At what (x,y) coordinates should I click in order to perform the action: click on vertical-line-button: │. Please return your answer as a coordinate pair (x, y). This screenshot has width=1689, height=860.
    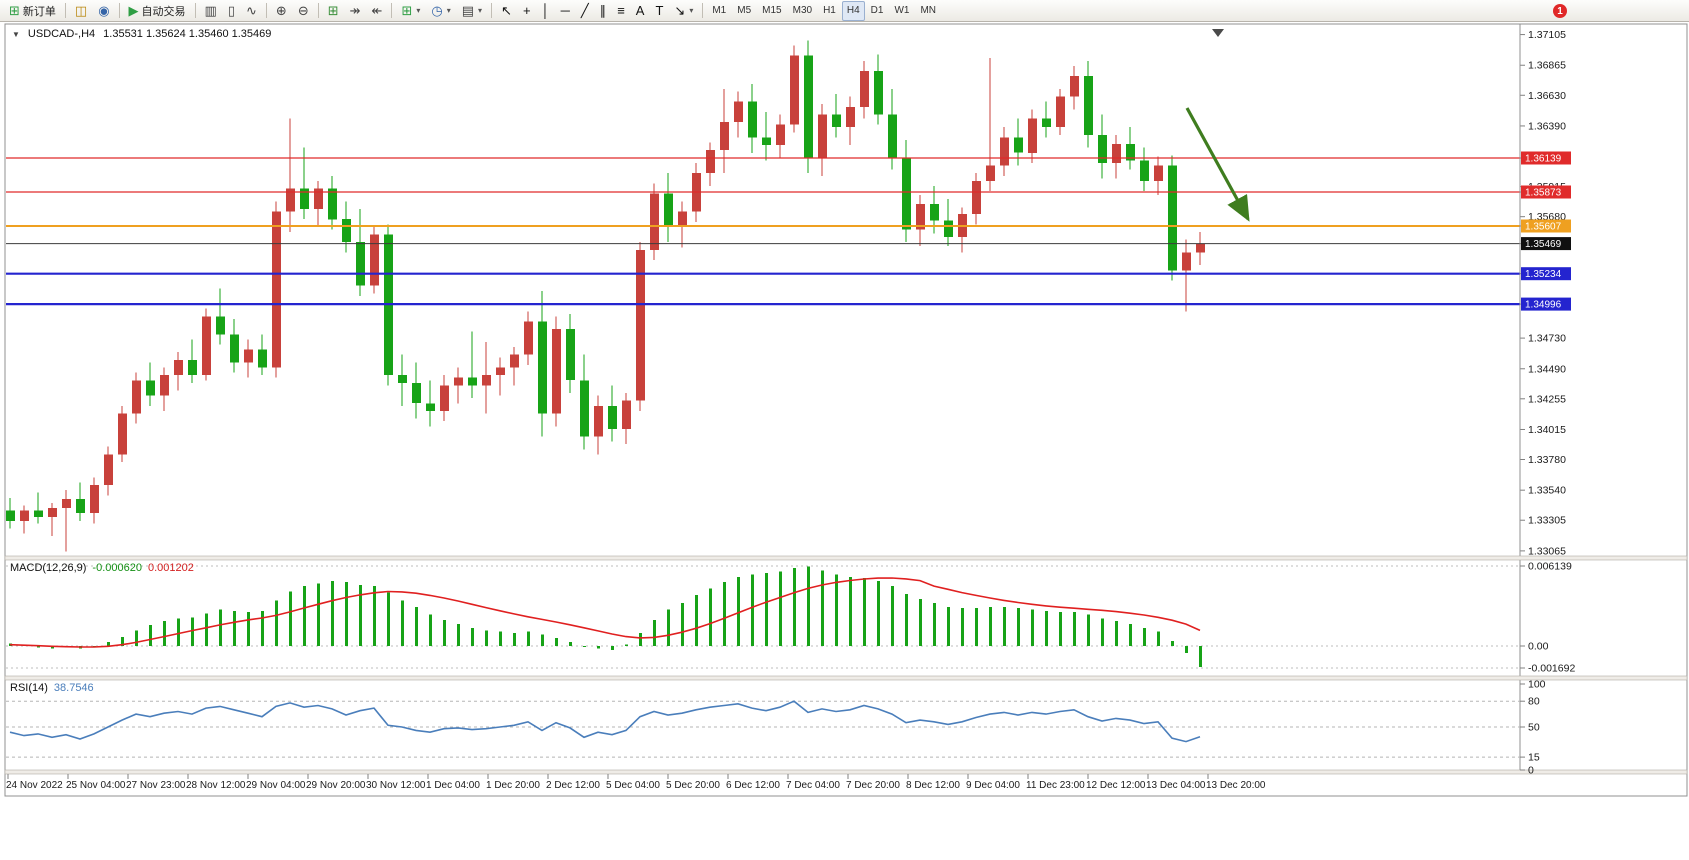
    Looking at the image, I should click on (546, 11).